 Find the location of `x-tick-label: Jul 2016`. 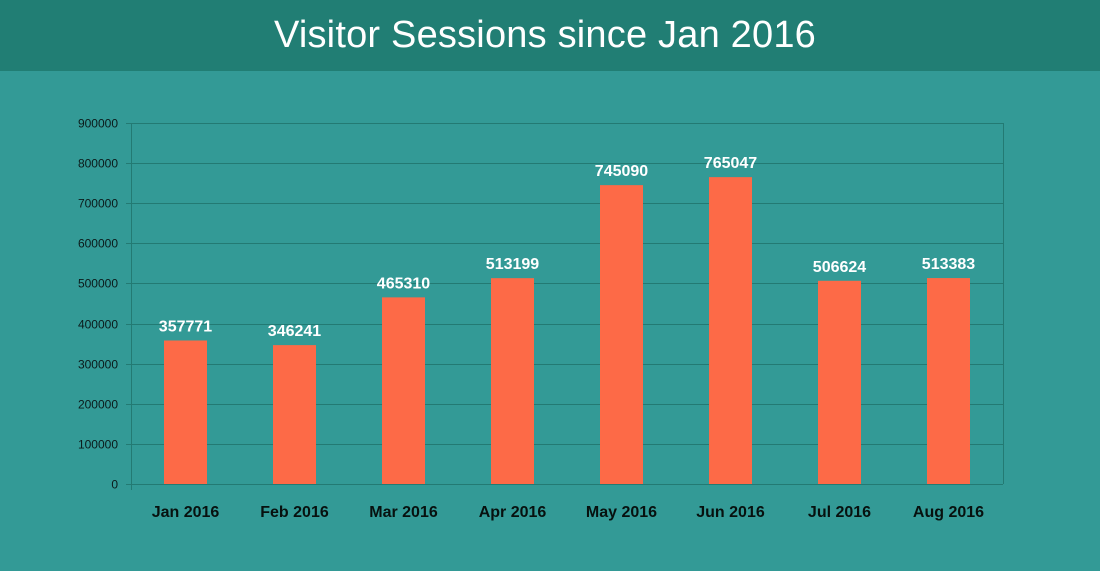

x-tick-label: Jul 2016 is located at coordinates (839, 512).